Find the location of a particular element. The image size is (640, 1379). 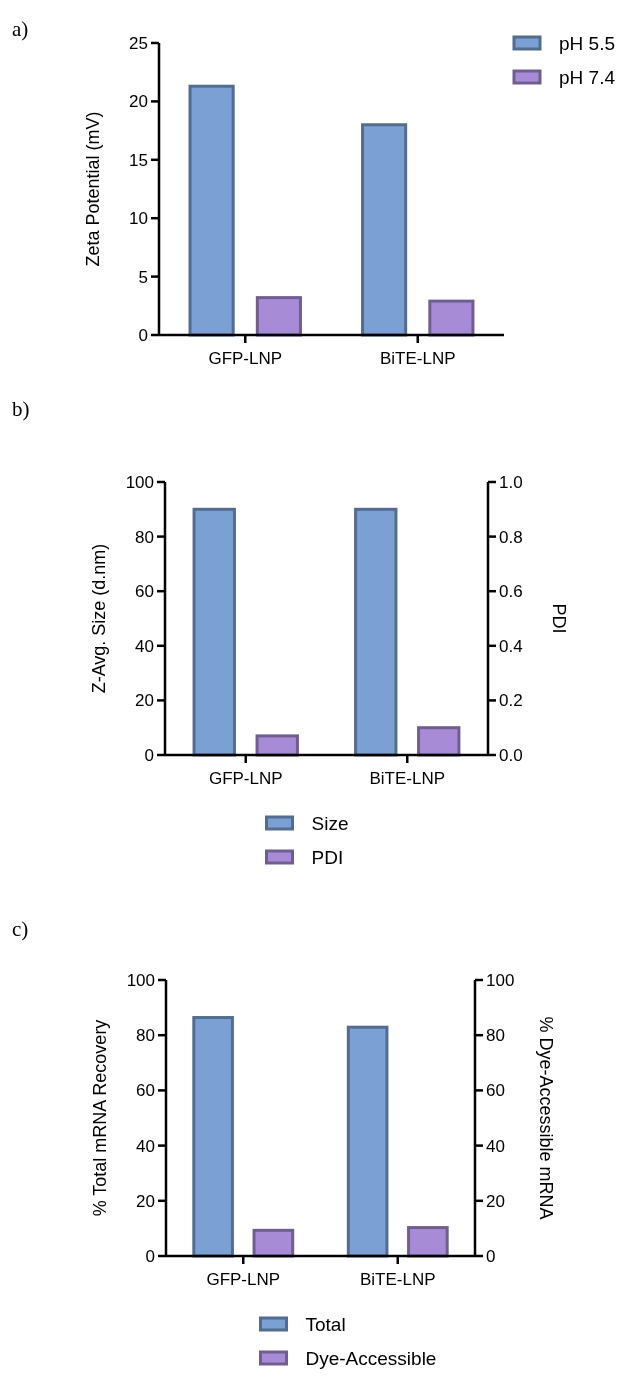

y2-tick-label: 0.8 is located at coordinates (511, 537).